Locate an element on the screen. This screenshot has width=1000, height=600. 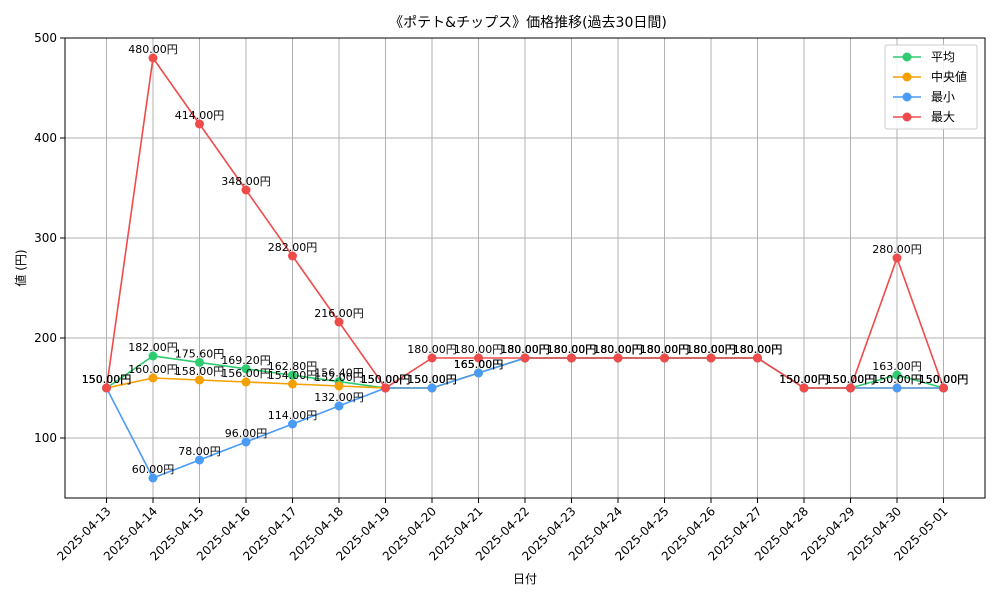
data-label: 163.00円 is located at coordinates (897, 366).